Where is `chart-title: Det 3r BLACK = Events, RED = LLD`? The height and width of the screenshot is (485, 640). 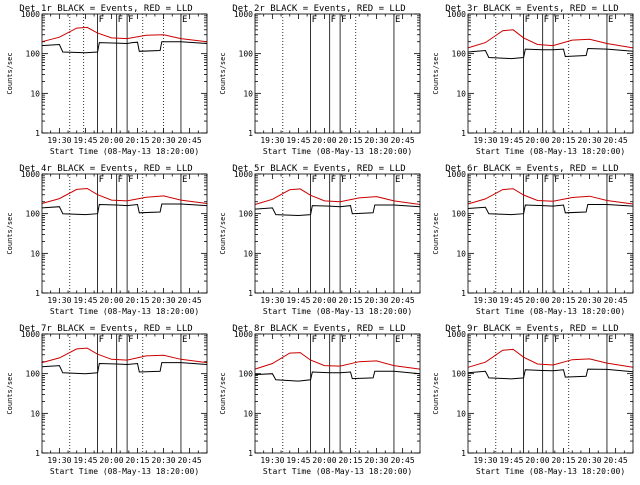 chart-title: Det 3r BLACK = Events, RED = LLD is located at coordinates (531, 9).